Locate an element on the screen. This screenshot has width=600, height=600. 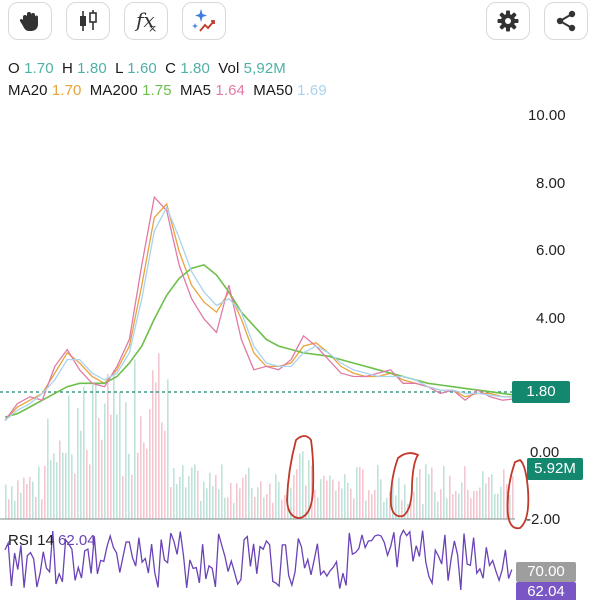
y-tick-label: 4.00 is located at coordinates (551, 318).